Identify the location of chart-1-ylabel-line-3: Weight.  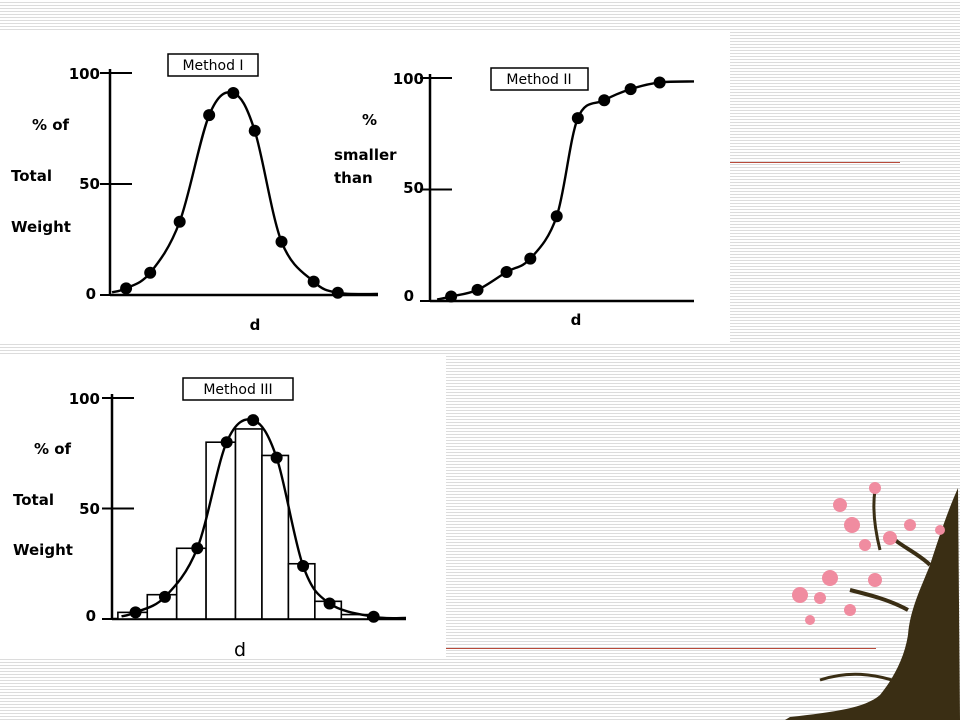
(41, 227).